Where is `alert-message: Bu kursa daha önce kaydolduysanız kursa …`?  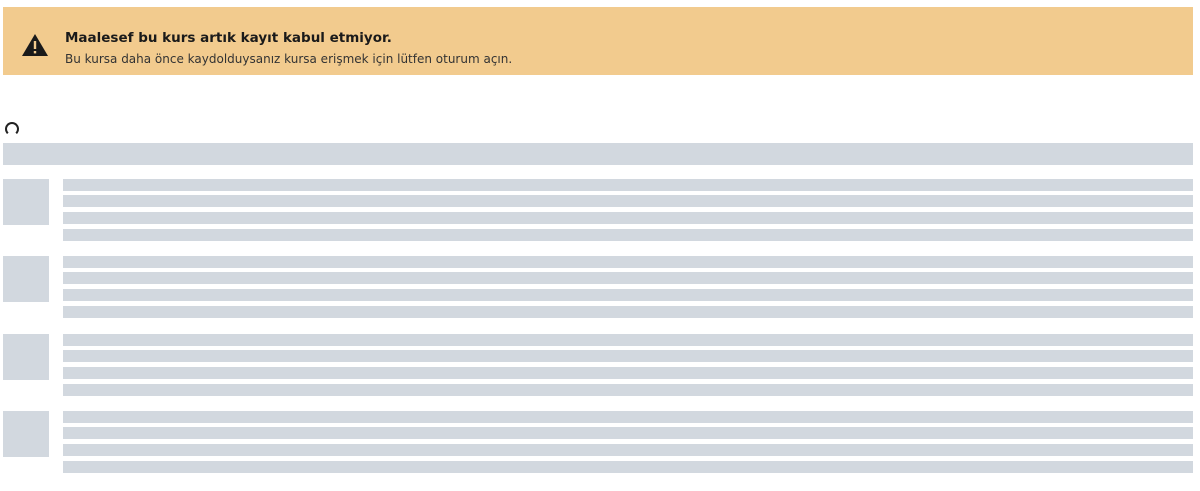 alert-message: Bu kursa daha önce kaydolduysanız kursa … is located at coordinates (289, 59).